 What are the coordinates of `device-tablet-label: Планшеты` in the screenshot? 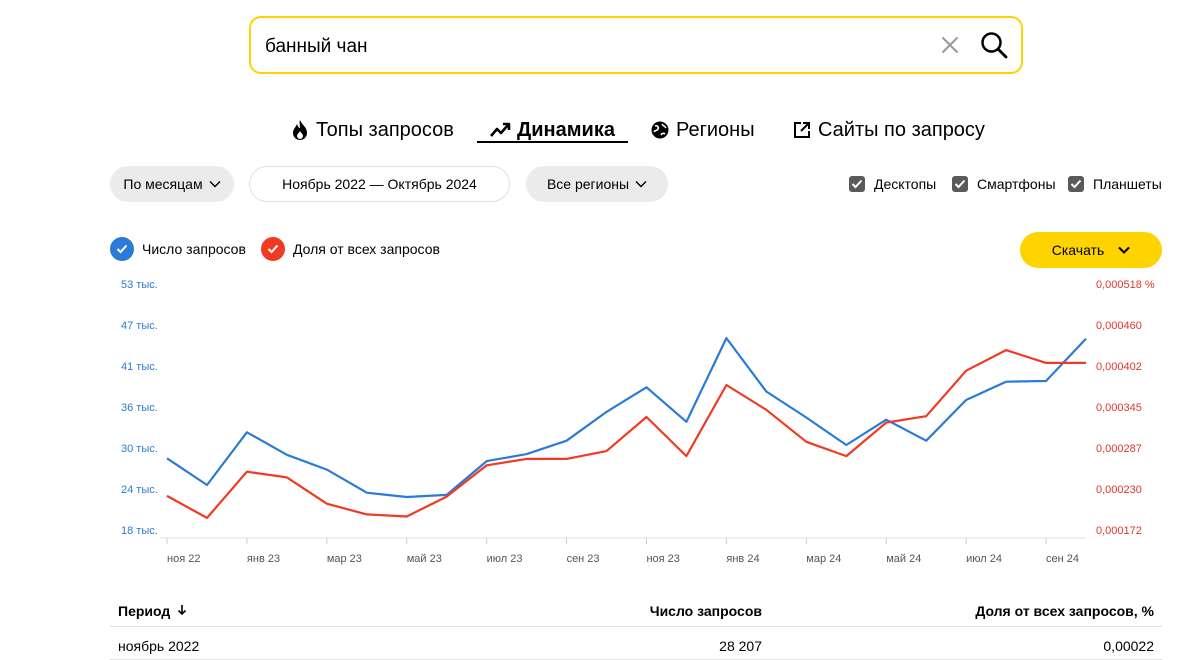 It's located at (1127, 184).